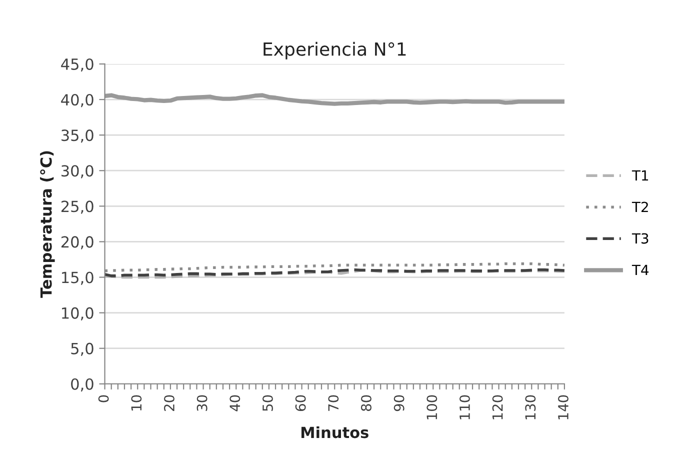  Describe the element at coordinates (563, 407) in the screenshot. I see `x-tick-label: 140` at that location.